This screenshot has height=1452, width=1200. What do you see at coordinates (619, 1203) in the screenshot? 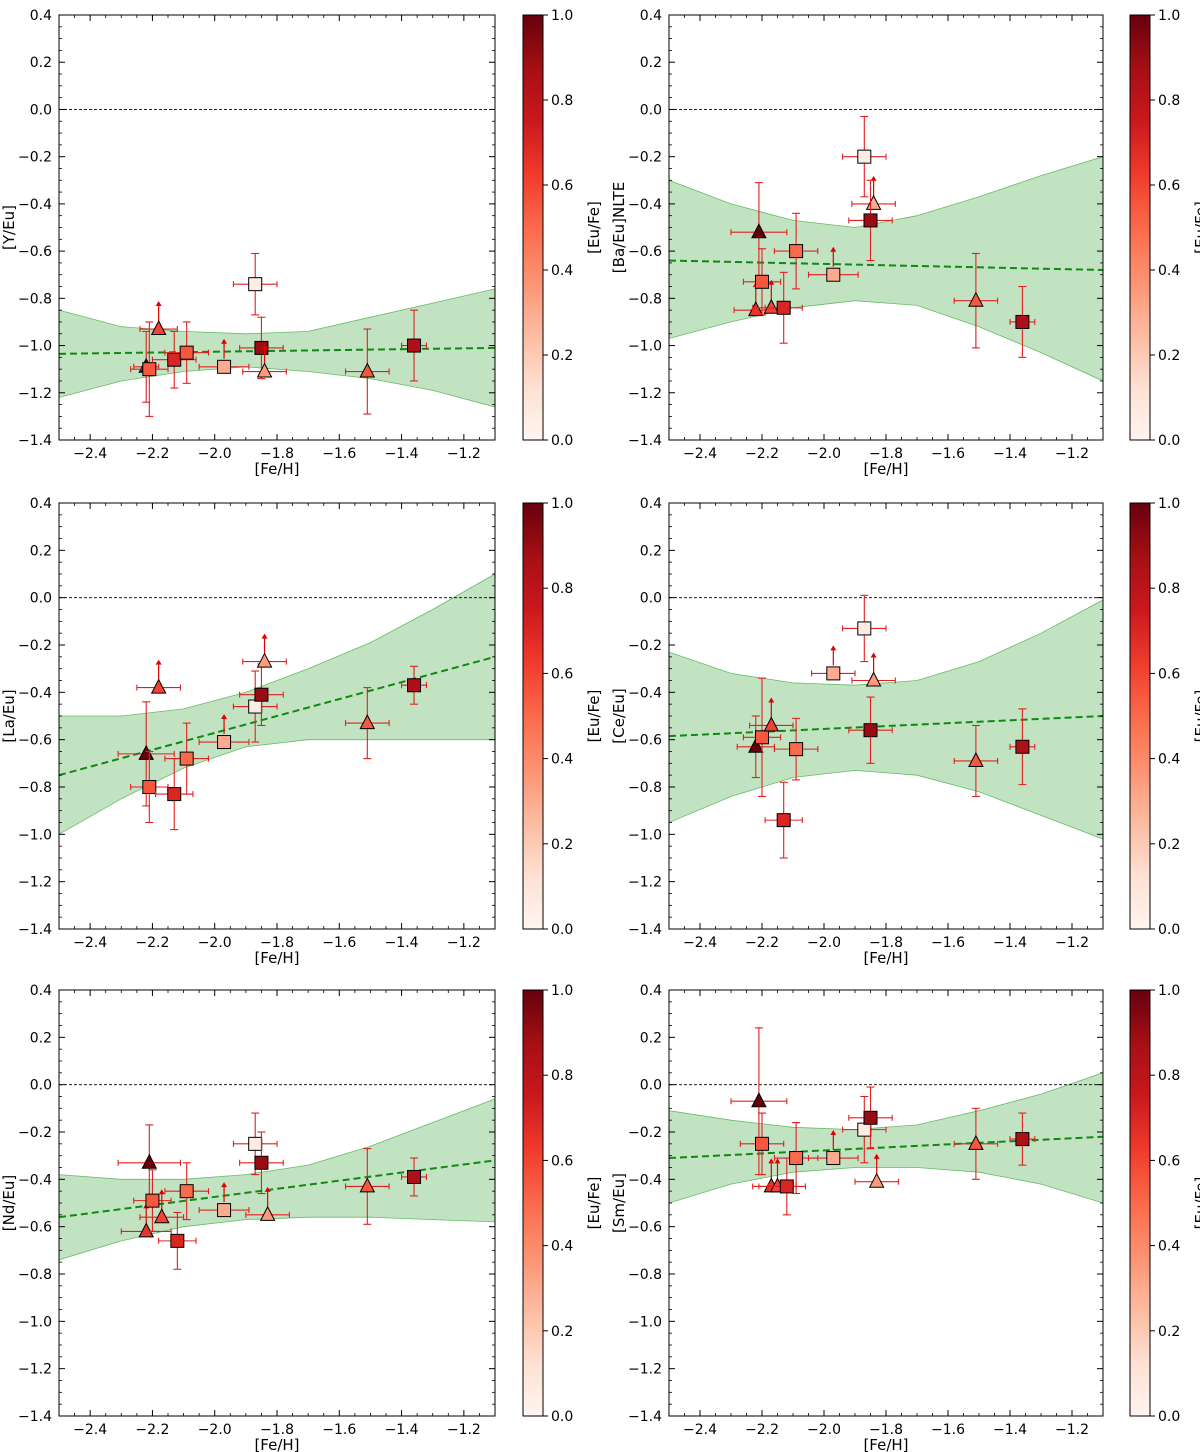
I see `y-axis-label: [Sm/Eu]` at bounding box center [619, 1203].